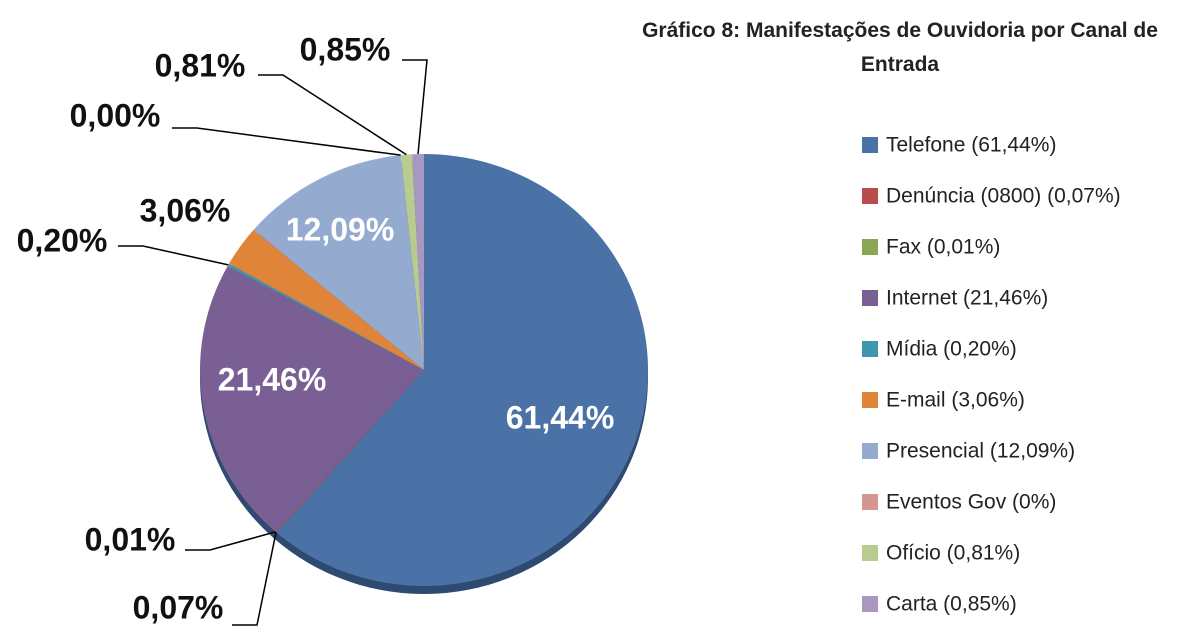 This screenshot has height=628, width=1183. What do you see at coordinates (560, 417) in the screenshot?
I see `data-label: 61,44%` at bounding box center [560, 417].